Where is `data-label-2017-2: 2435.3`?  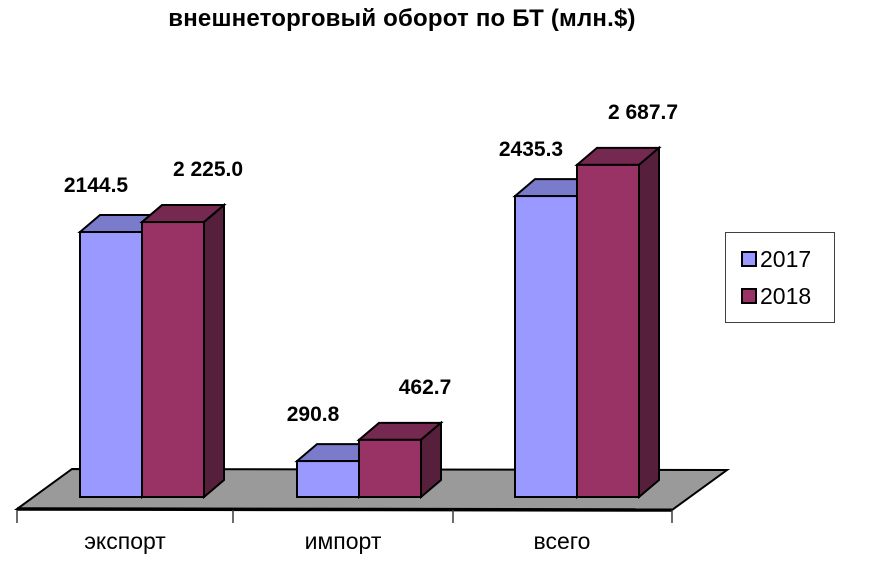 data-label-2017-2: 2435.3 is located at coordinates (531, 150).